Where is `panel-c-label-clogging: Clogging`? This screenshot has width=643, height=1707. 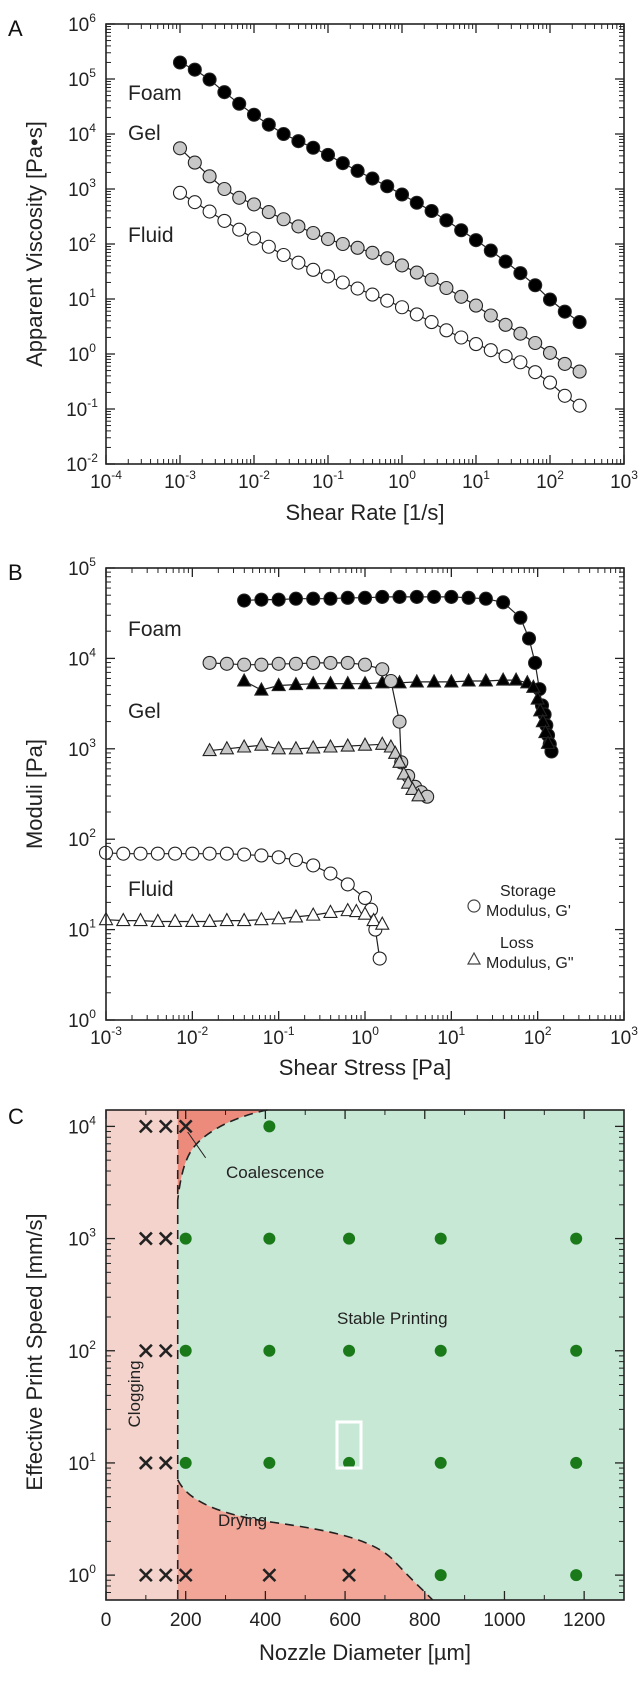
panel-c-label-clogging: Clogging is located at coordinates (134, 1393).